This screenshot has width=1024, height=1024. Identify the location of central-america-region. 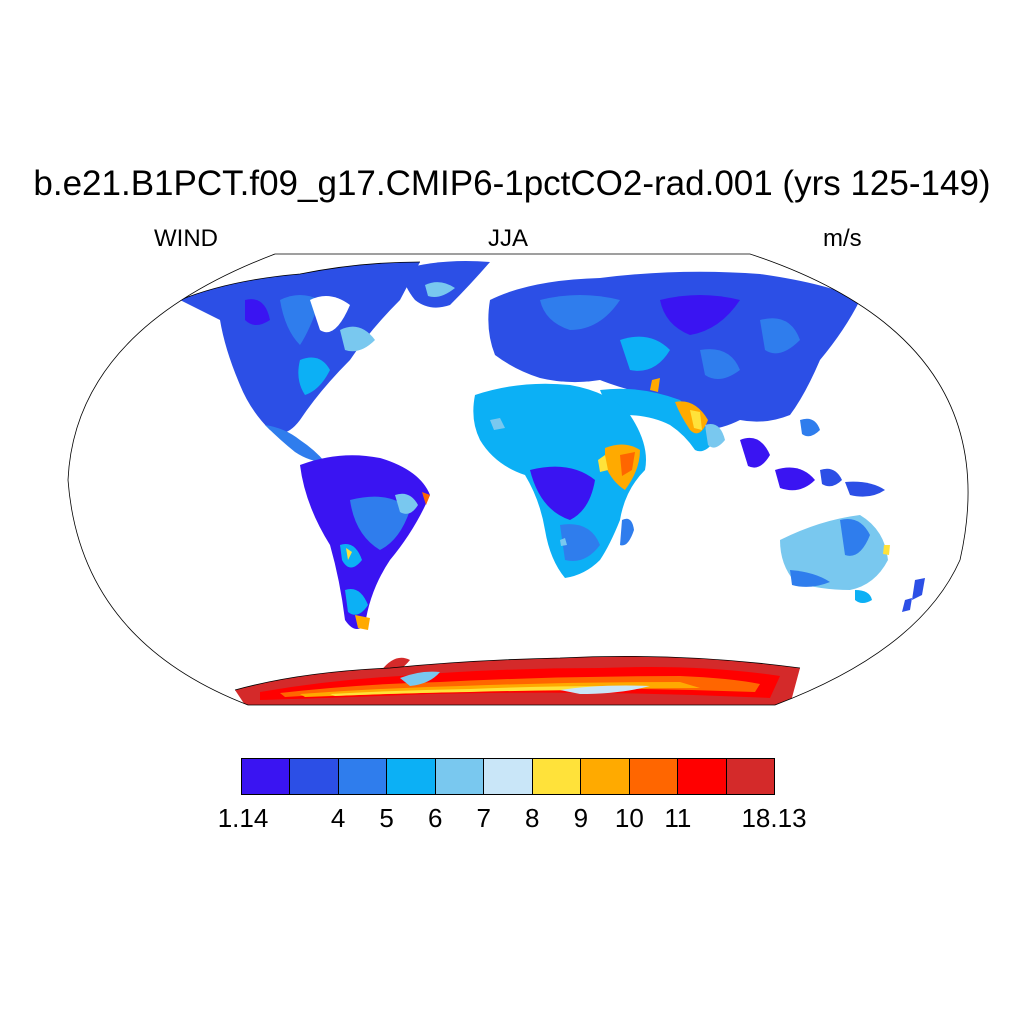
(295, 443).